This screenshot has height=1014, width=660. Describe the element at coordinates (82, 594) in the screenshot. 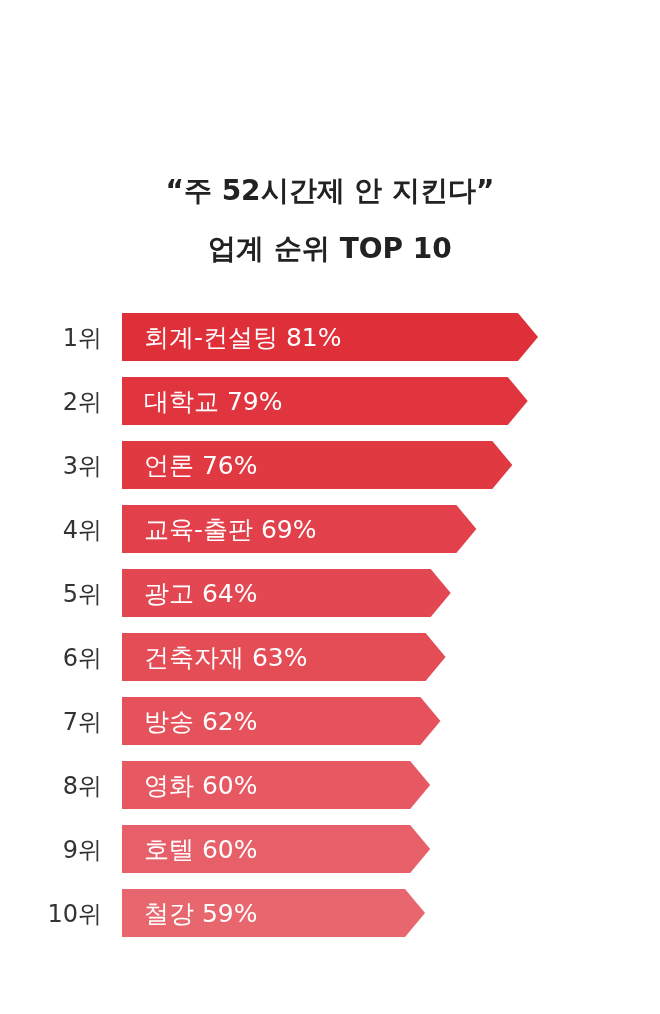

I see `y-tick-label: 5위` at that location.